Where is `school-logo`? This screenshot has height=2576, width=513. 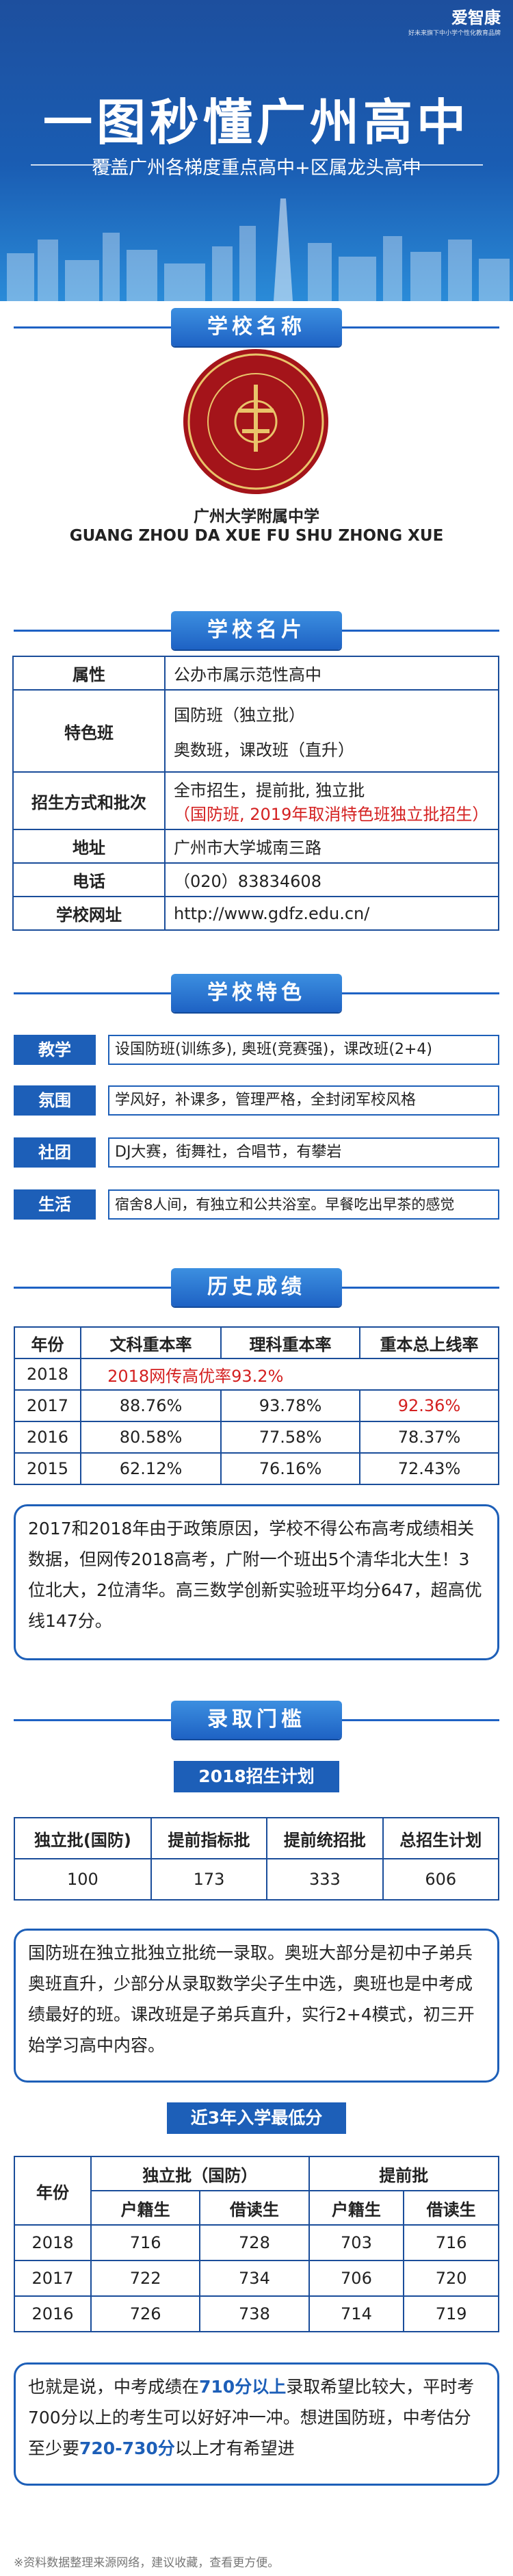 school-logo is located at coordinates (256, 422).